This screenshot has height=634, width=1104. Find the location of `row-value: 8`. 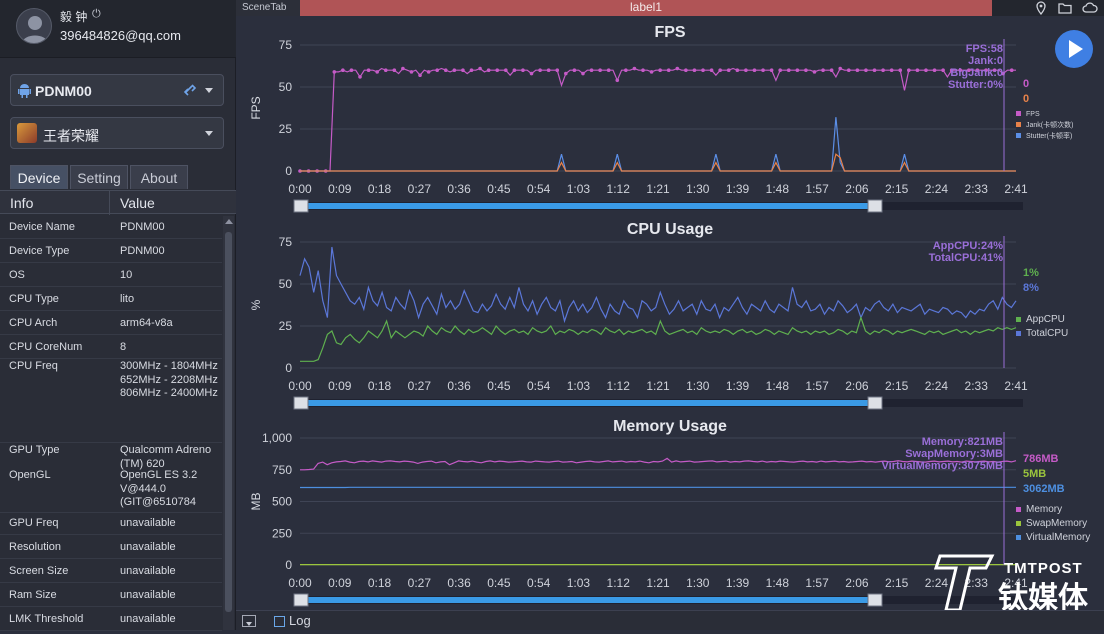

row-value: 8 is located at coordinates (169, 348).